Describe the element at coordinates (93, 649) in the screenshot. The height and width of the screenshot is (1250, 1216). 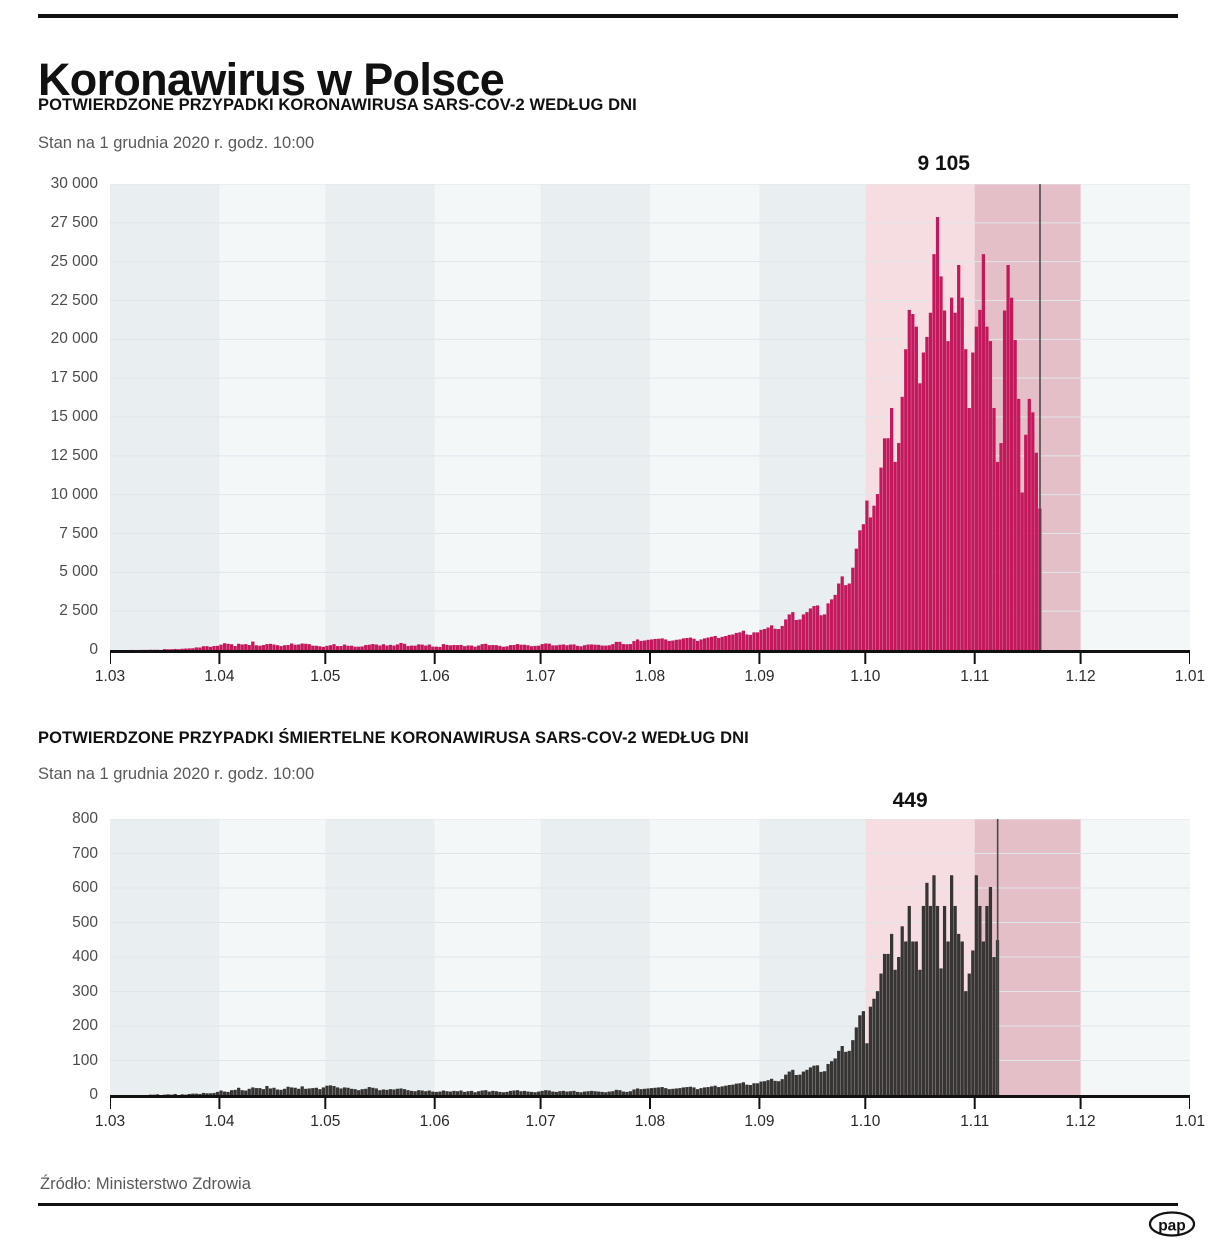
I see `cases-y-tick-label: 0` at that location.